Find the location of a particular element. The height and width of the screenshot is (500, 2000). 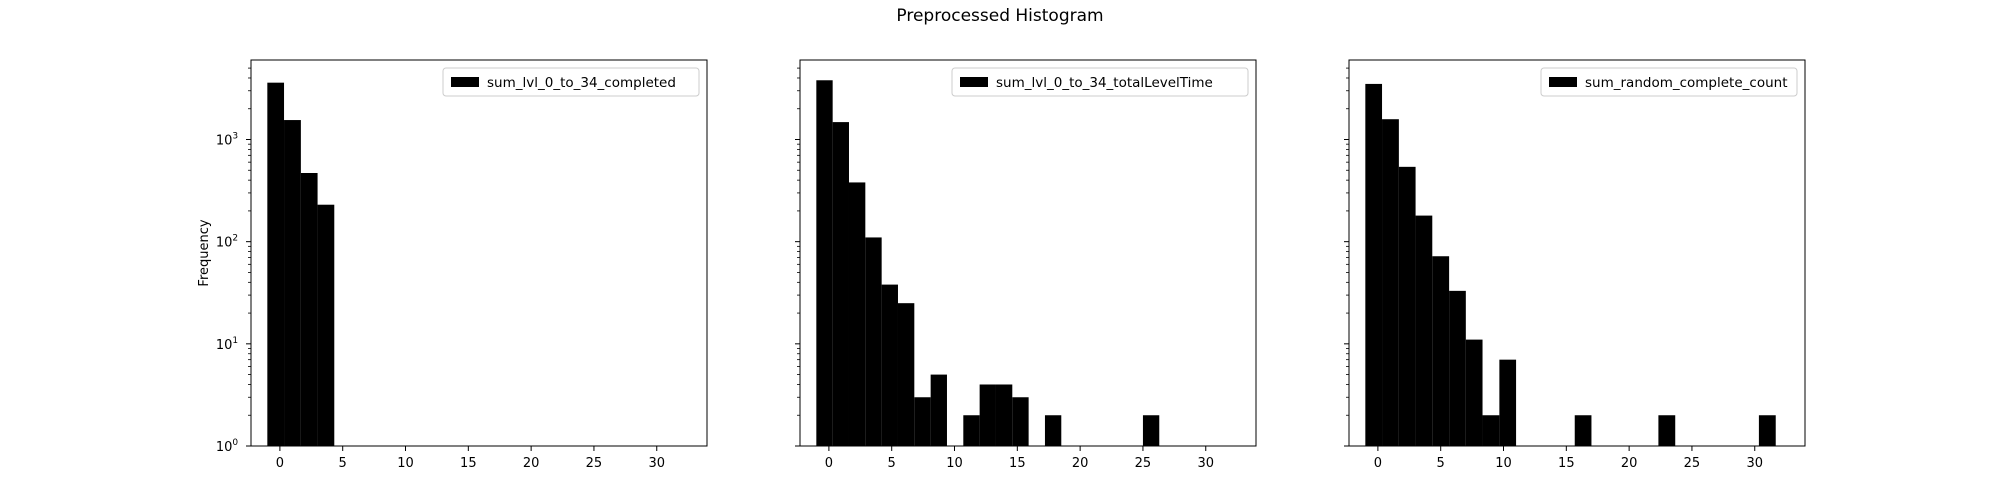

y-tick-label: 10⁰ is located at coordinates (227, 446).